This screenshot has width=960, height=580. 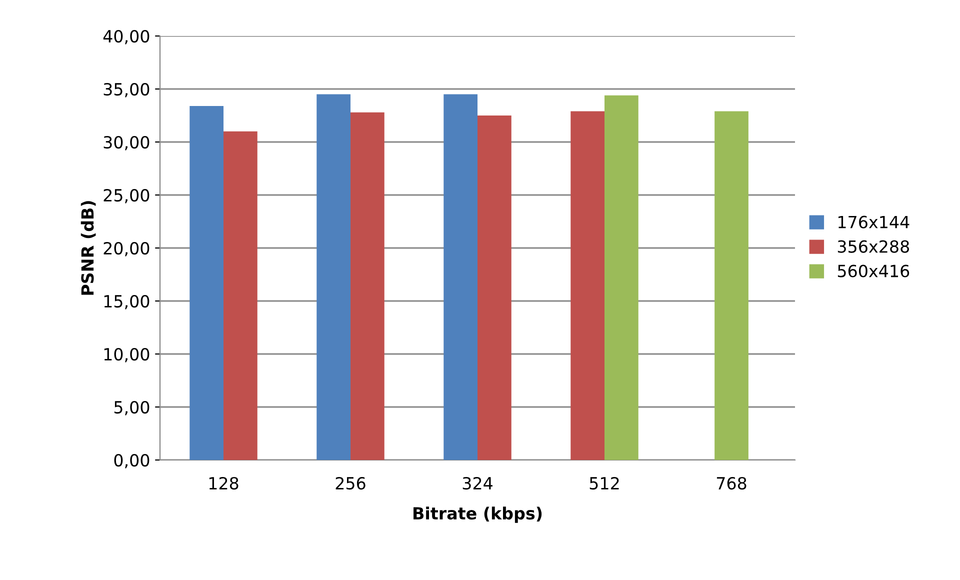 I want to click on legend-label: 560x416, so click(x=874, y=271).